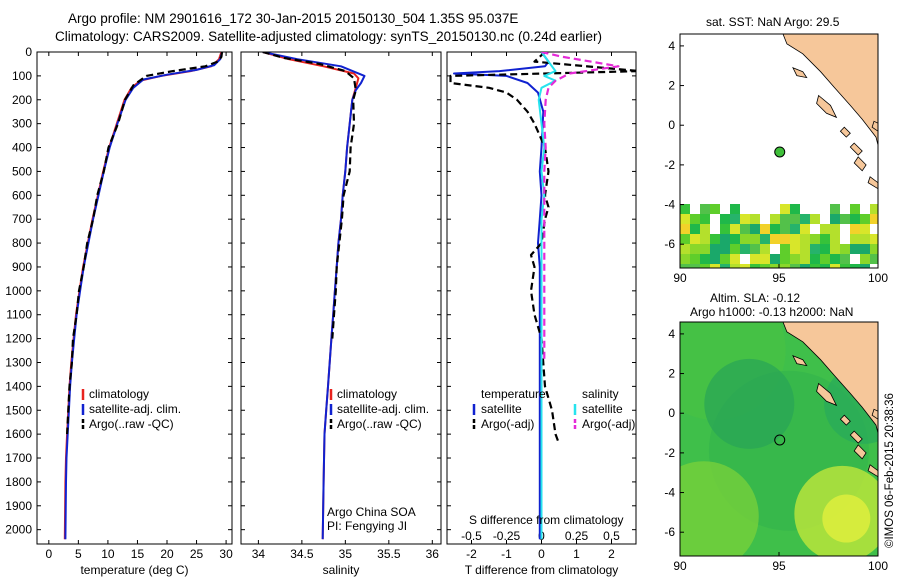 This screenshot has width=900, height=580. Describe the element at coordinates (600, 394) in the screenshot. I see `legend-title-salinity: salinity` at that location.